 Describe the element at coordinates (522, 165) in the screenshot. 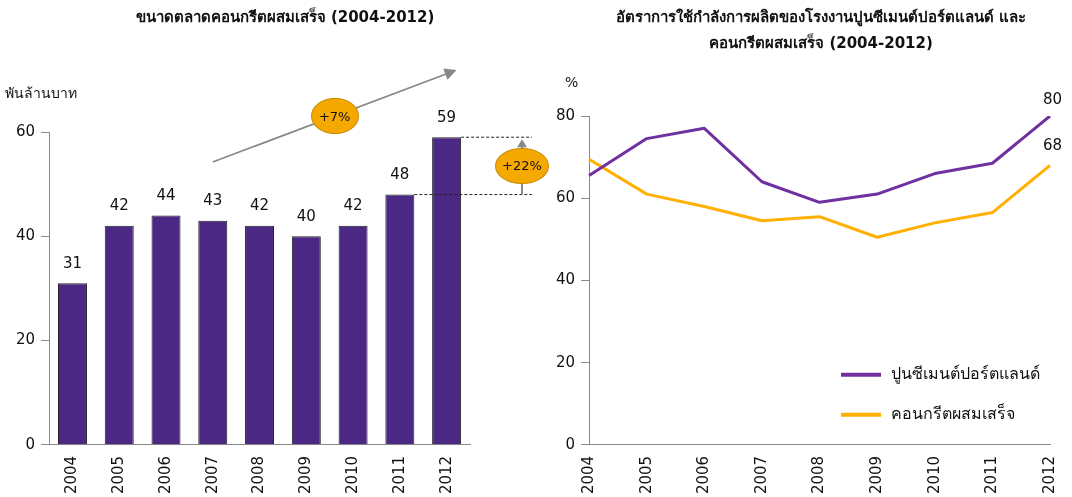

I see `text: +22%` at that location.